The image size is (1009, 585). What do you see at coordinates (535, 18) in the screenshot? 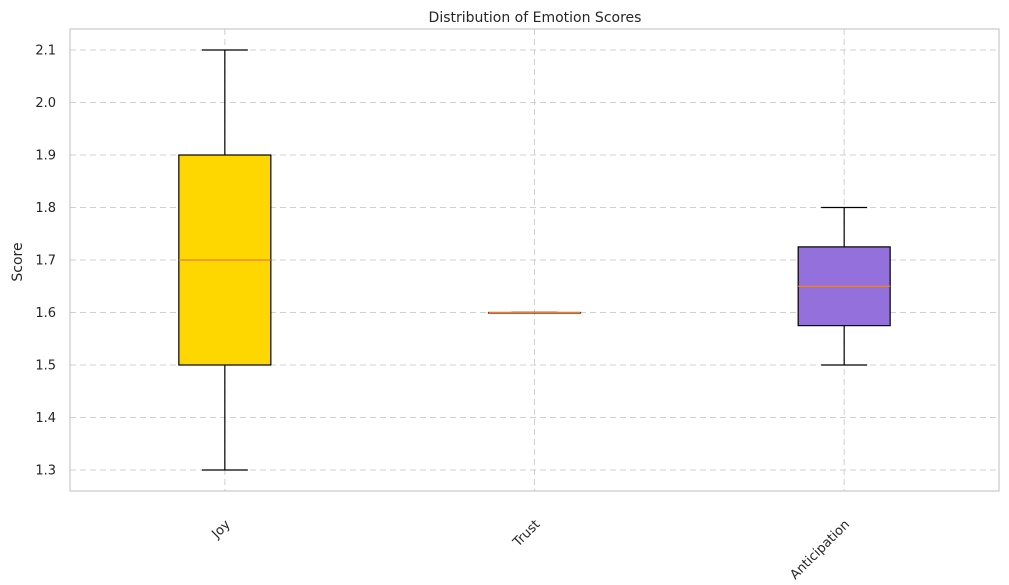
I see `chart-title: Distribution of Emotion Scores` at bounding box center [535, 18].